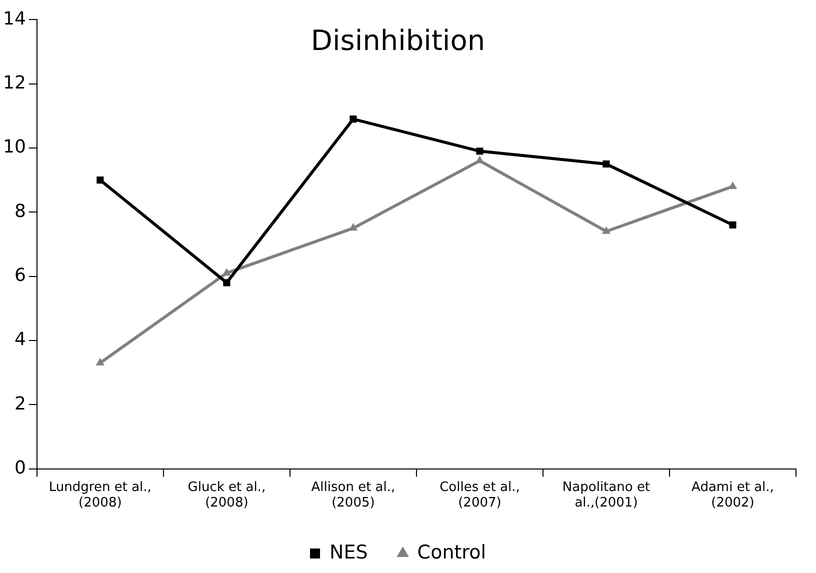 The image size is (816, 573). I want to click on y-tick-label: 12, so click(14, 83).